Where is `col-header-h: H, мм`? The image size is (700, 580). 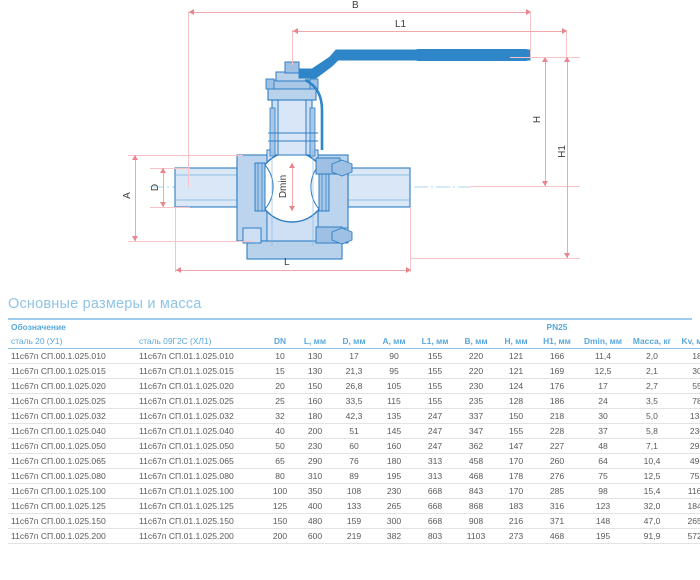
col-header-h: H, мм is located at coordinates (516, 341).